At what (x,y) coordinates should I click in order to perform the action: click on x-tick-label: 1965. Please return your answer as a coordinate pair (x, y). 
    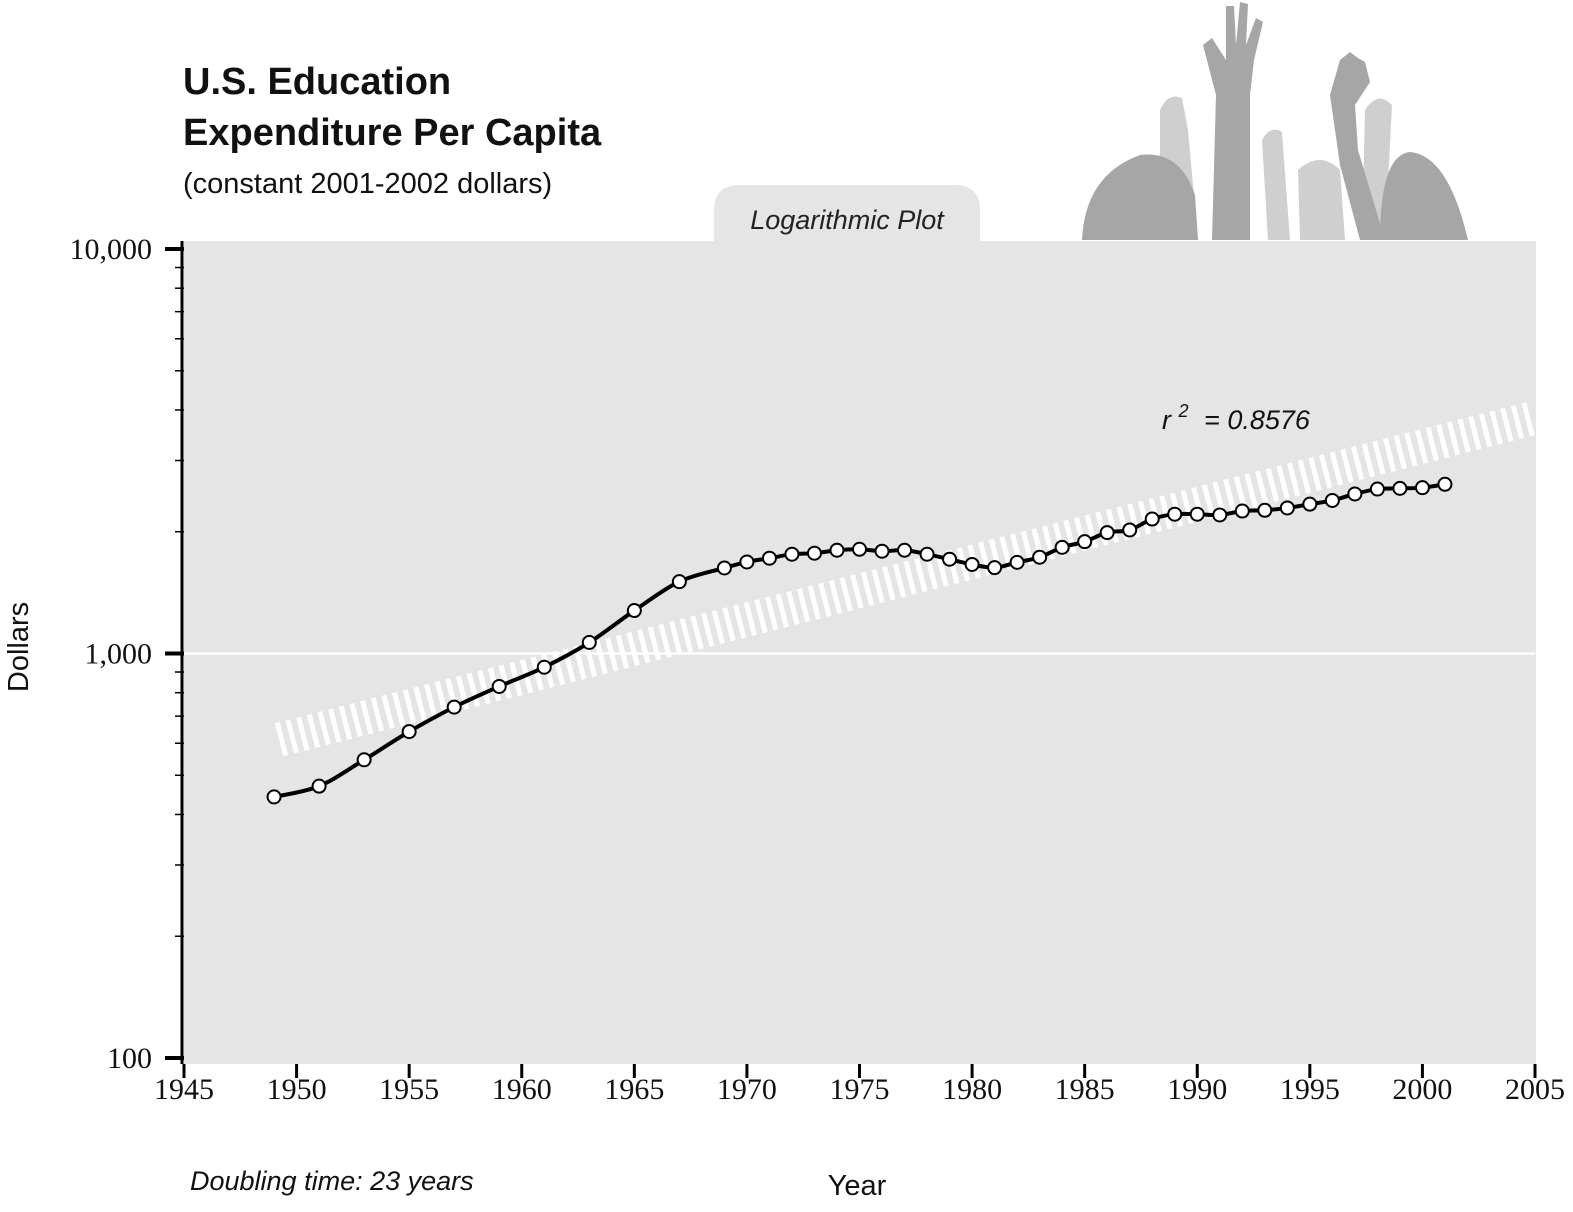
    Looking at the image, I should click on (634, 1089).